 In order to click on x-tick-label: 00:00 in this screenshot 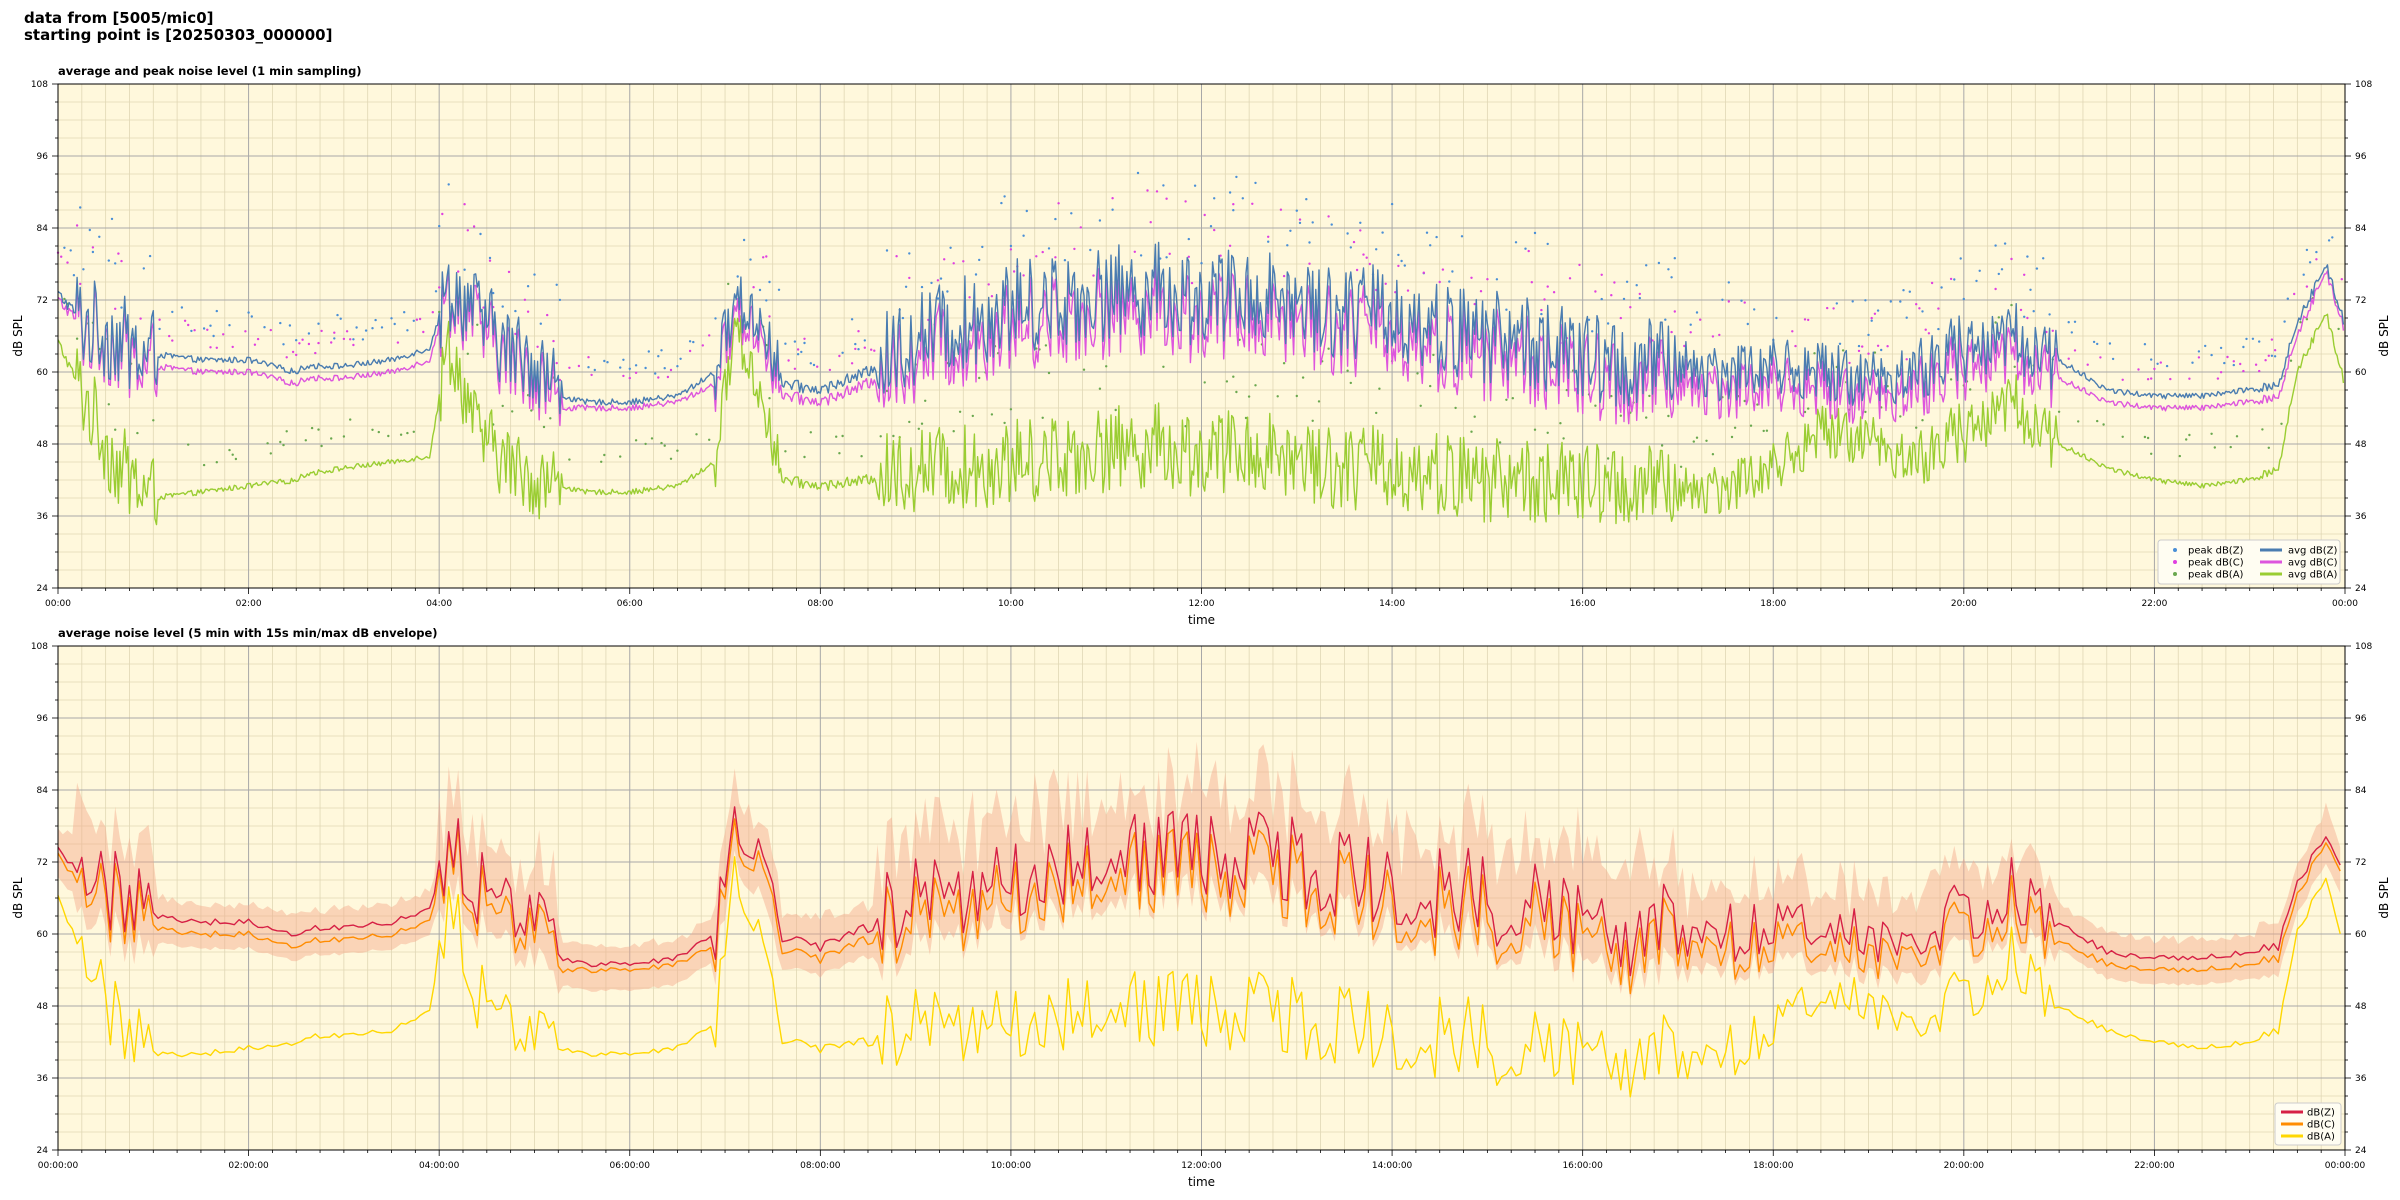, I will do `click(2345, 604)`.